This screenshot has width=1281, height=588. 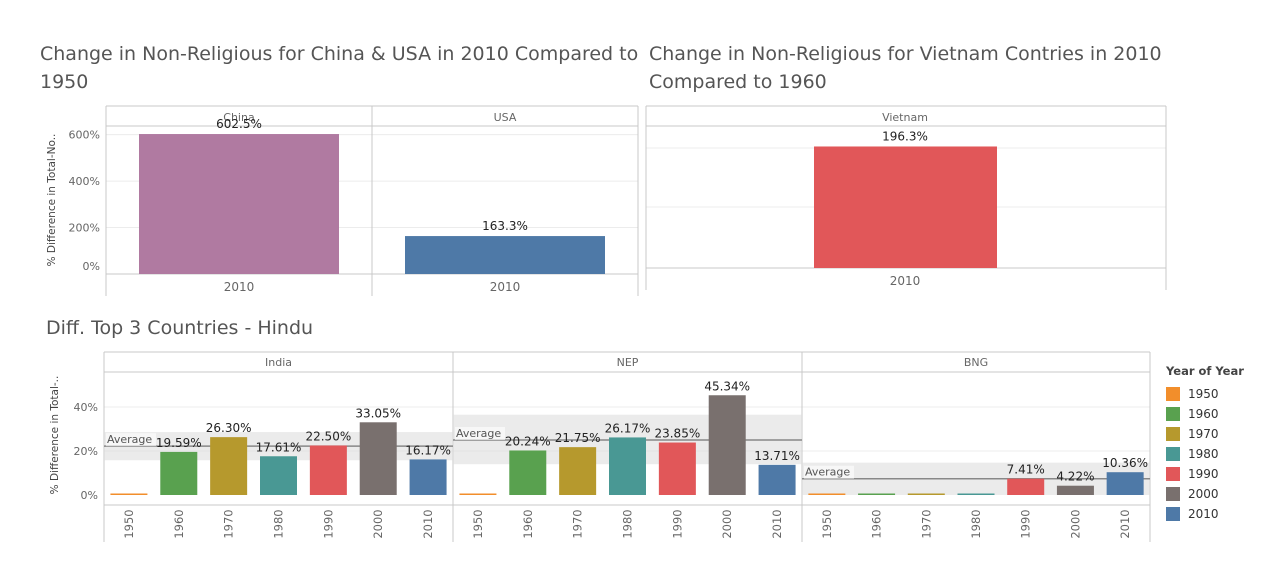 What do you see at coordinates (905, 117) in the screenshot?
I see `panel-header: Vietnam` at bounding box center [905, 117].